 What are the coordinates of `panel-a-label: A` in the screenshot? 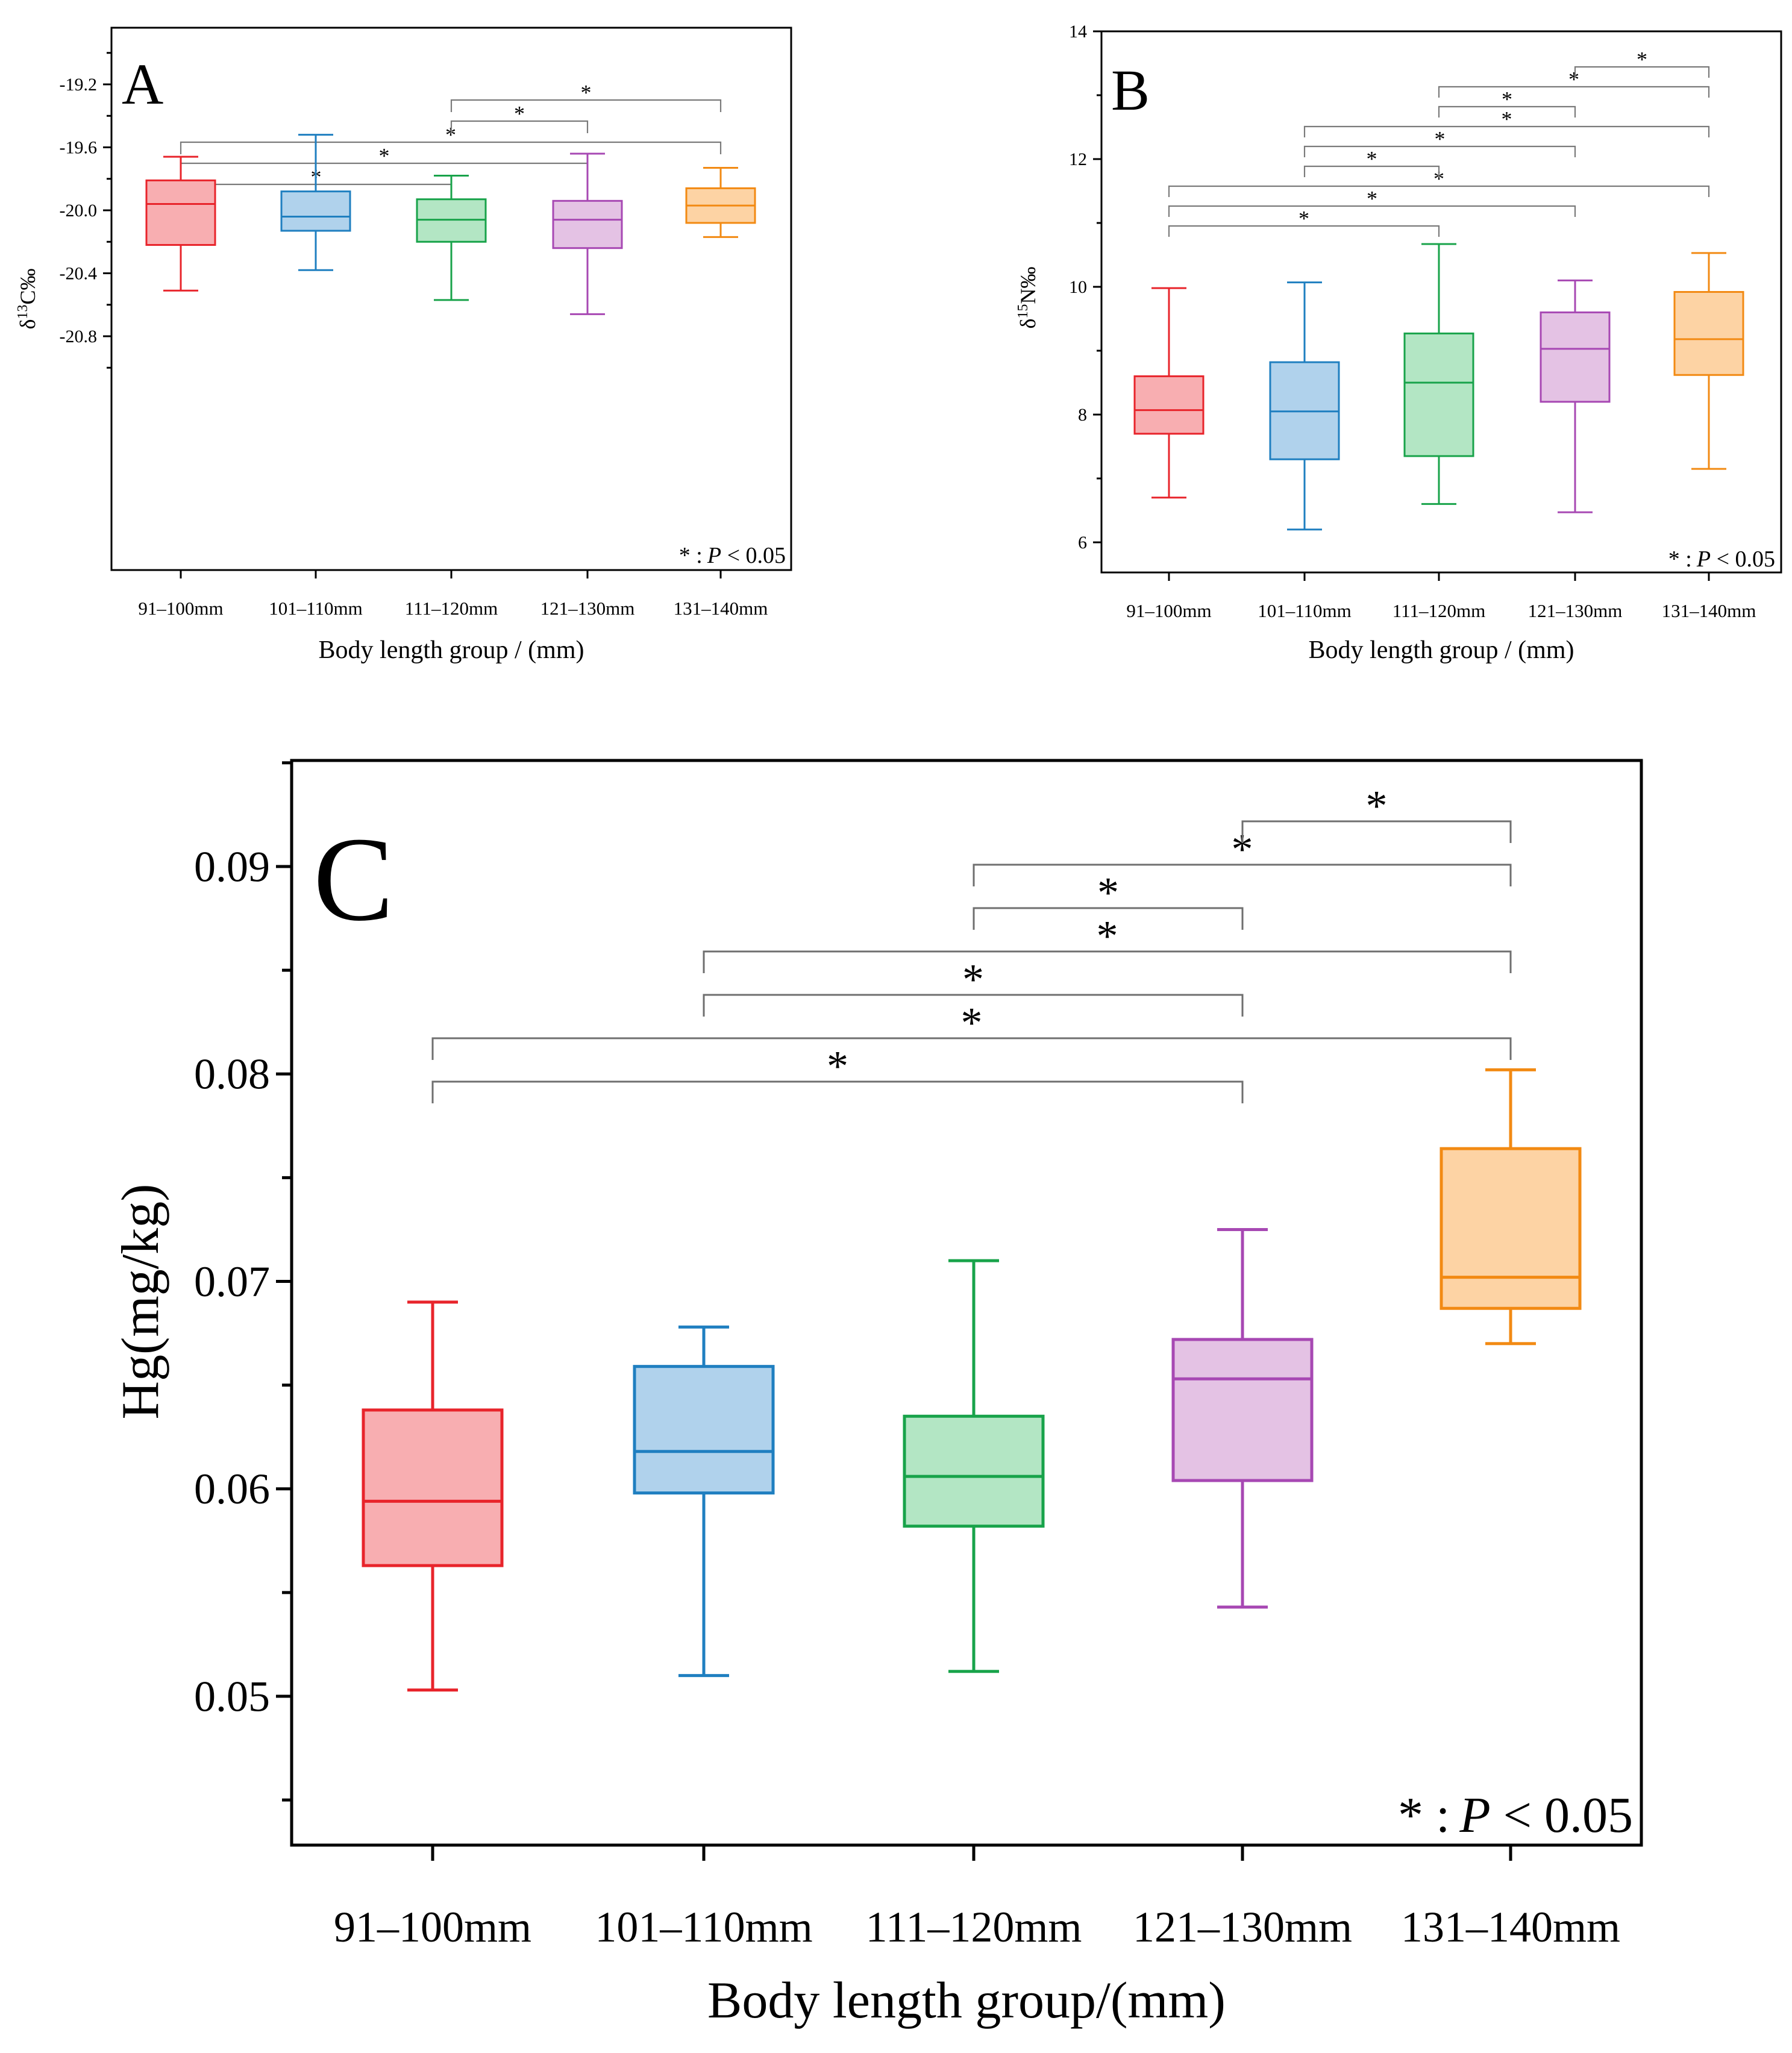 It's located at (142, 84).